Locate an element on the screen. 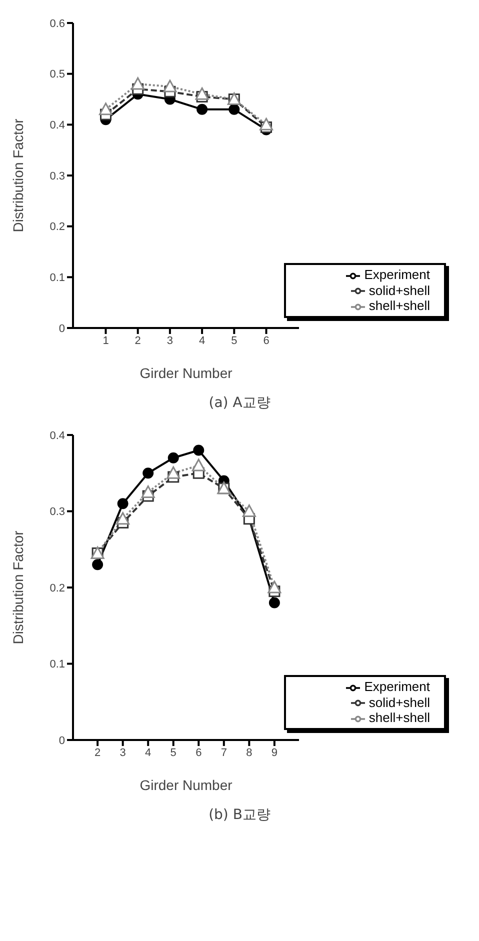 The height and width of the screenshot is (941, 479). x-tick-label: 8 is located at coordinates (249, 752).